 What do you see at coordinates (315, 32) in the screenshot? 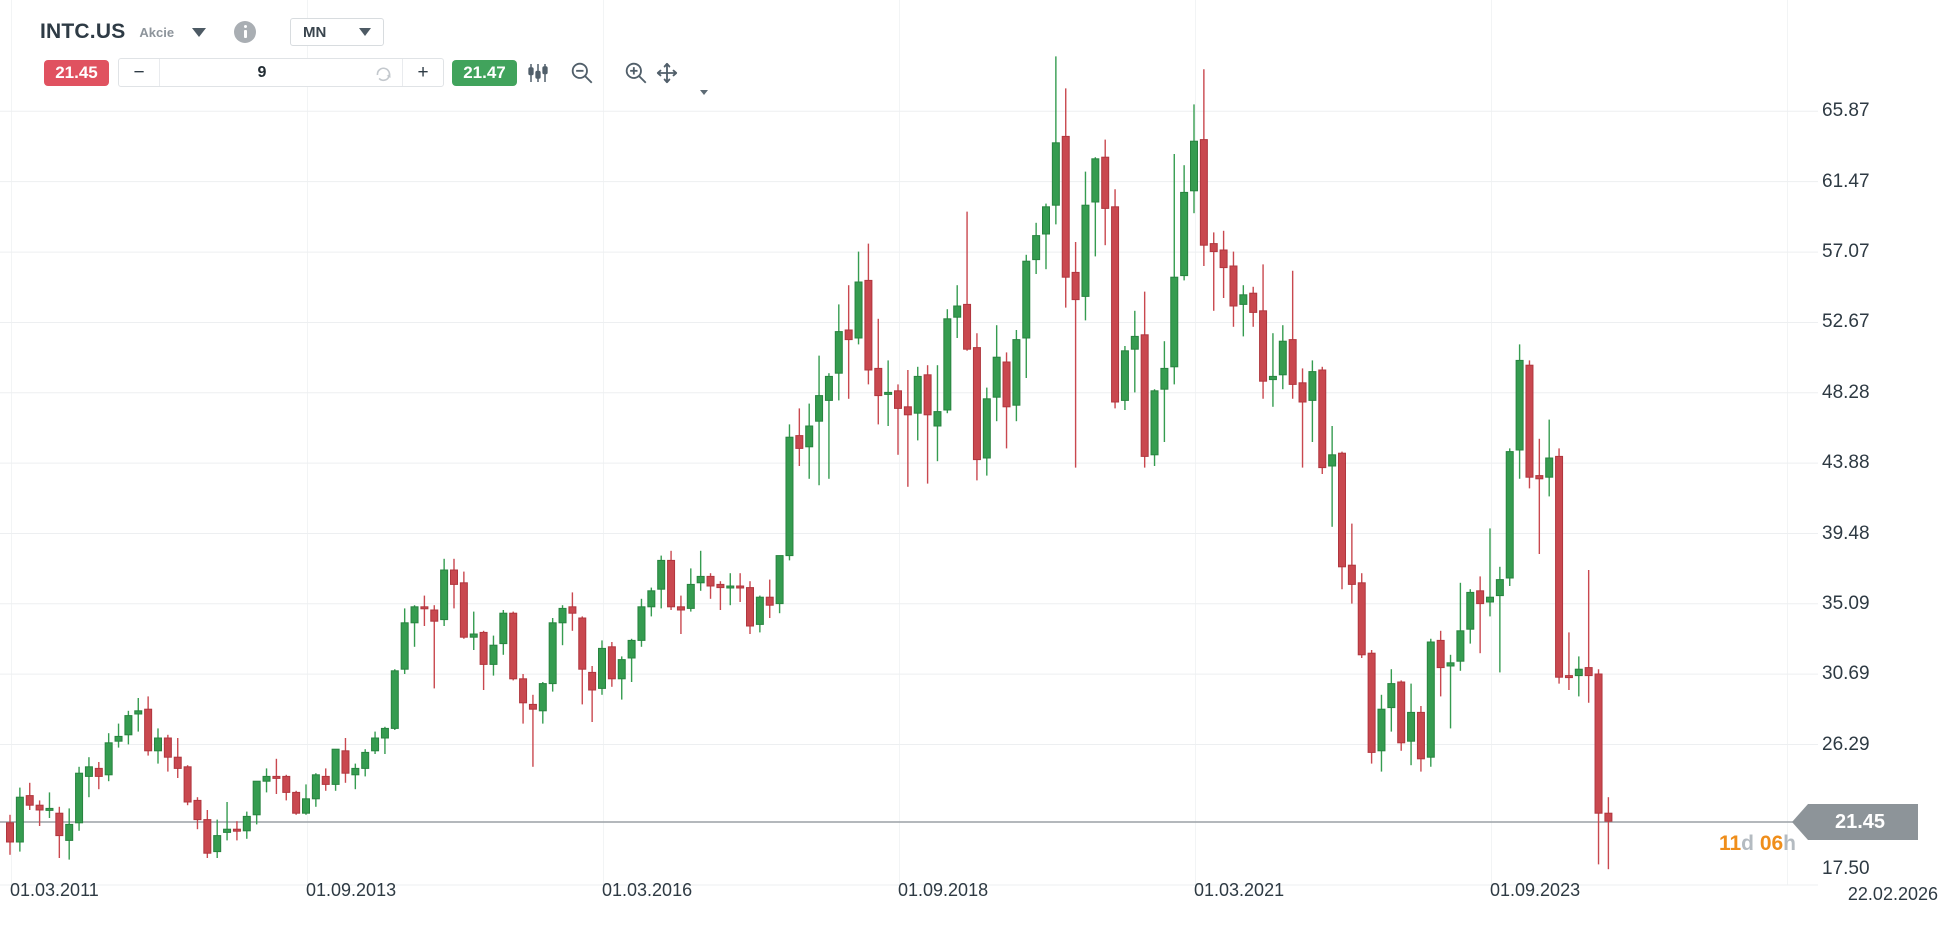
I see `timeframe-value: MN` at bounding box center [315, 32].